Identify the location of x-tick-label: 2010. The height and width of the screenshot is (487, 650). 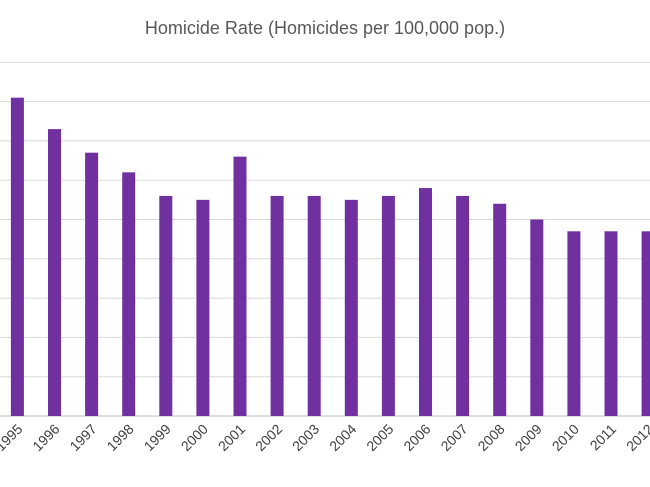
(565, 437).